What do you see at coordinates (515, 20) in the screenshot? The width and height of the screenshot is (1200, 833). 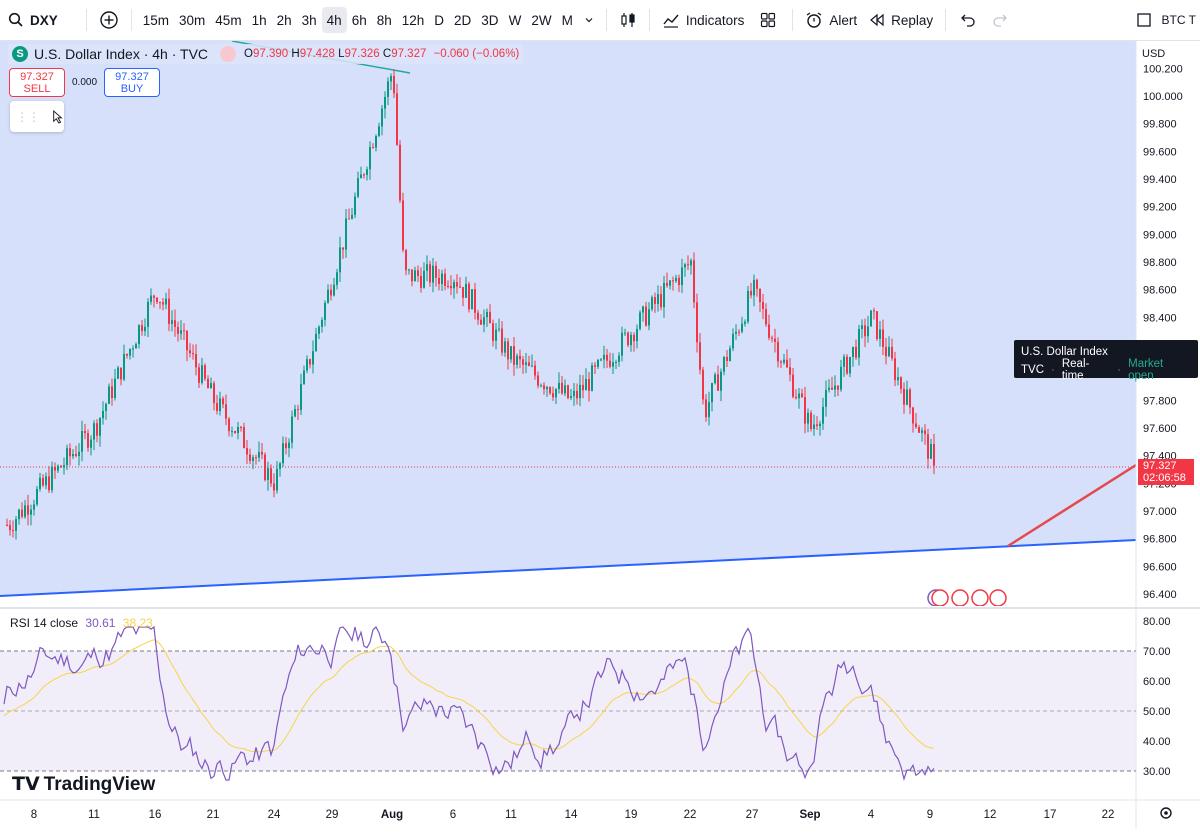 I see `timeframe-W: W` at bounding box center [515, 20].